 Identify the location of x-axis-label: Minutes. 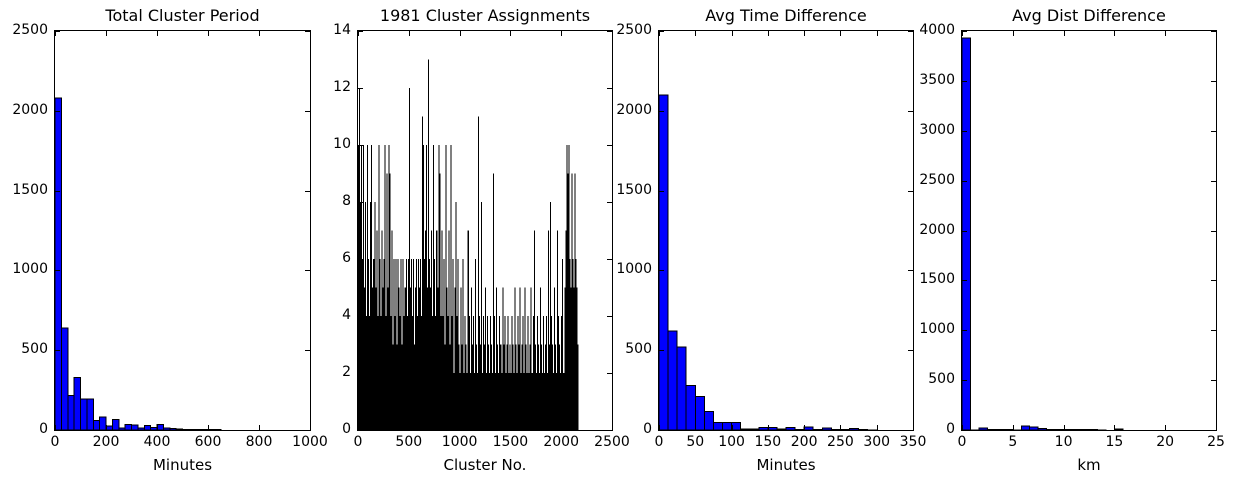
(786, 465).